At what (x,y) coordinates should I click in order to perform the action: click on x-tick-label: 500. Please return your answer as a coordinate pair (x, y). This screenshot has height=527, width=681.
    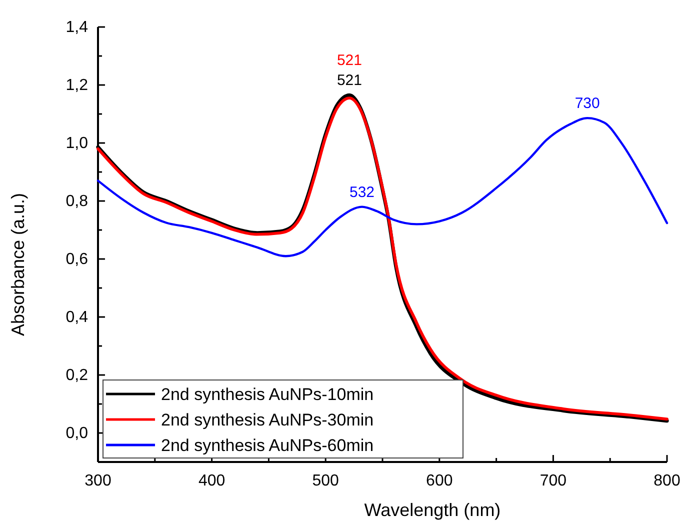
    Looking at the image, I should click on (326, 481).